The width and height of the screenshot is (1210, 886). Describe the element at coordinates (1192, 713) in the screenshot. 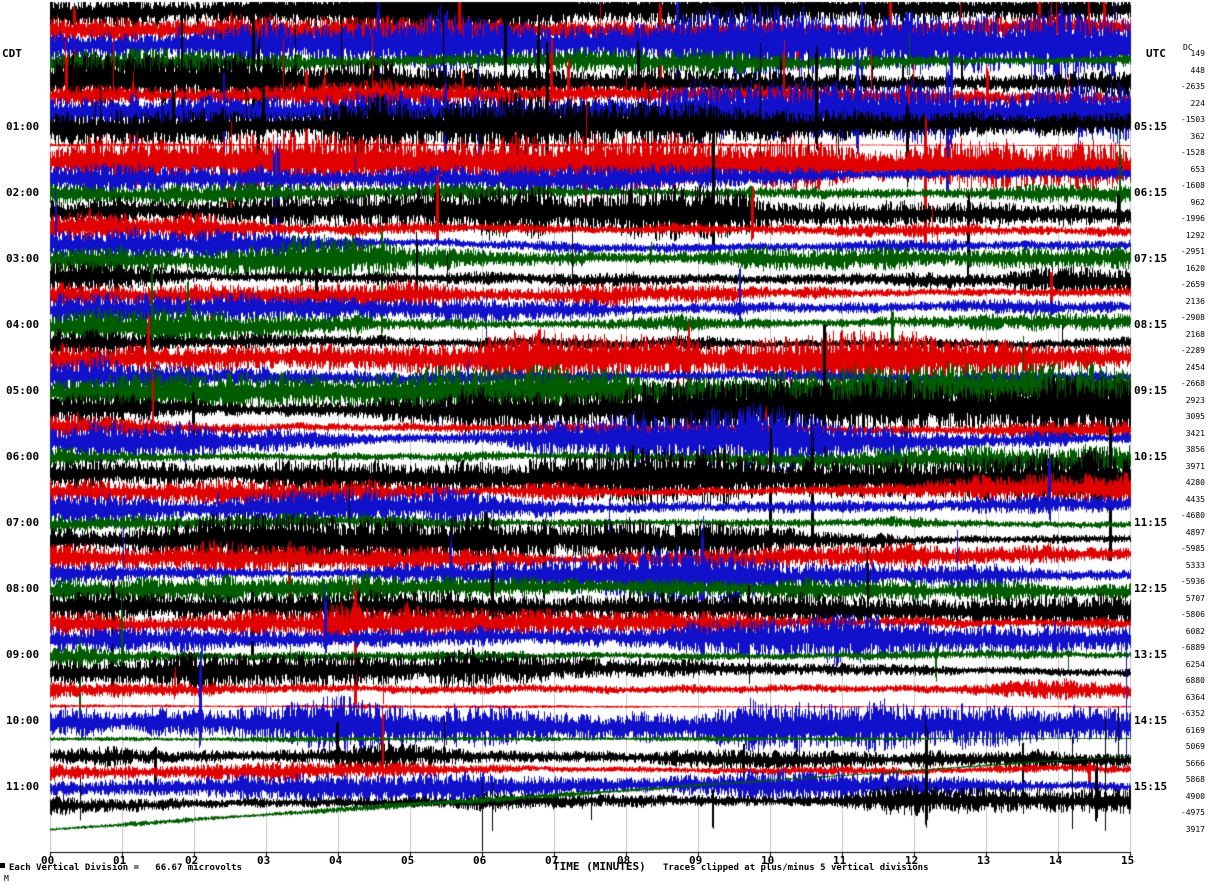

I see `dc-offset-value: -6352` at that location.